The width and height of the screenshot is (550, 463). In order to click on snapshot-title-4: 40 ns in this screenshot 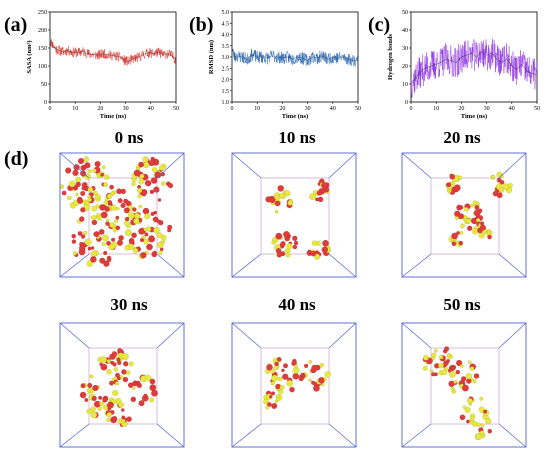, I will do `click(297, 304)`.